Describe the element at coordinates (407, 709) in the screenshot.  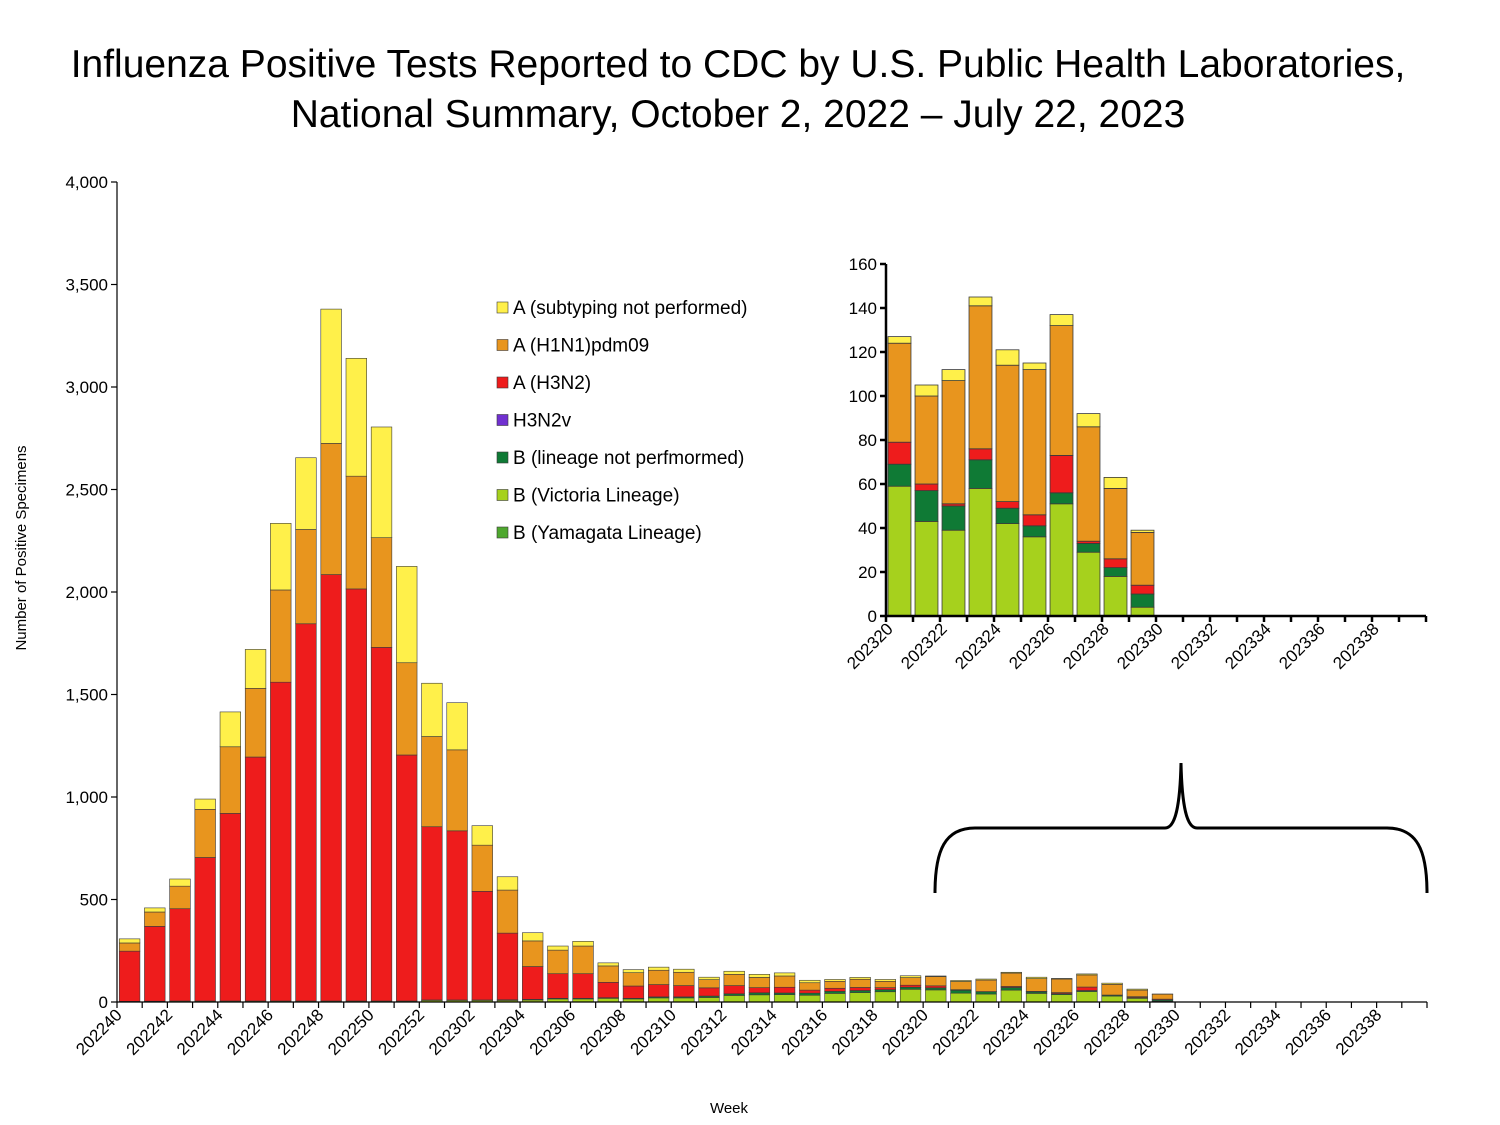
I see `main-bar-202251-s5` at that location.